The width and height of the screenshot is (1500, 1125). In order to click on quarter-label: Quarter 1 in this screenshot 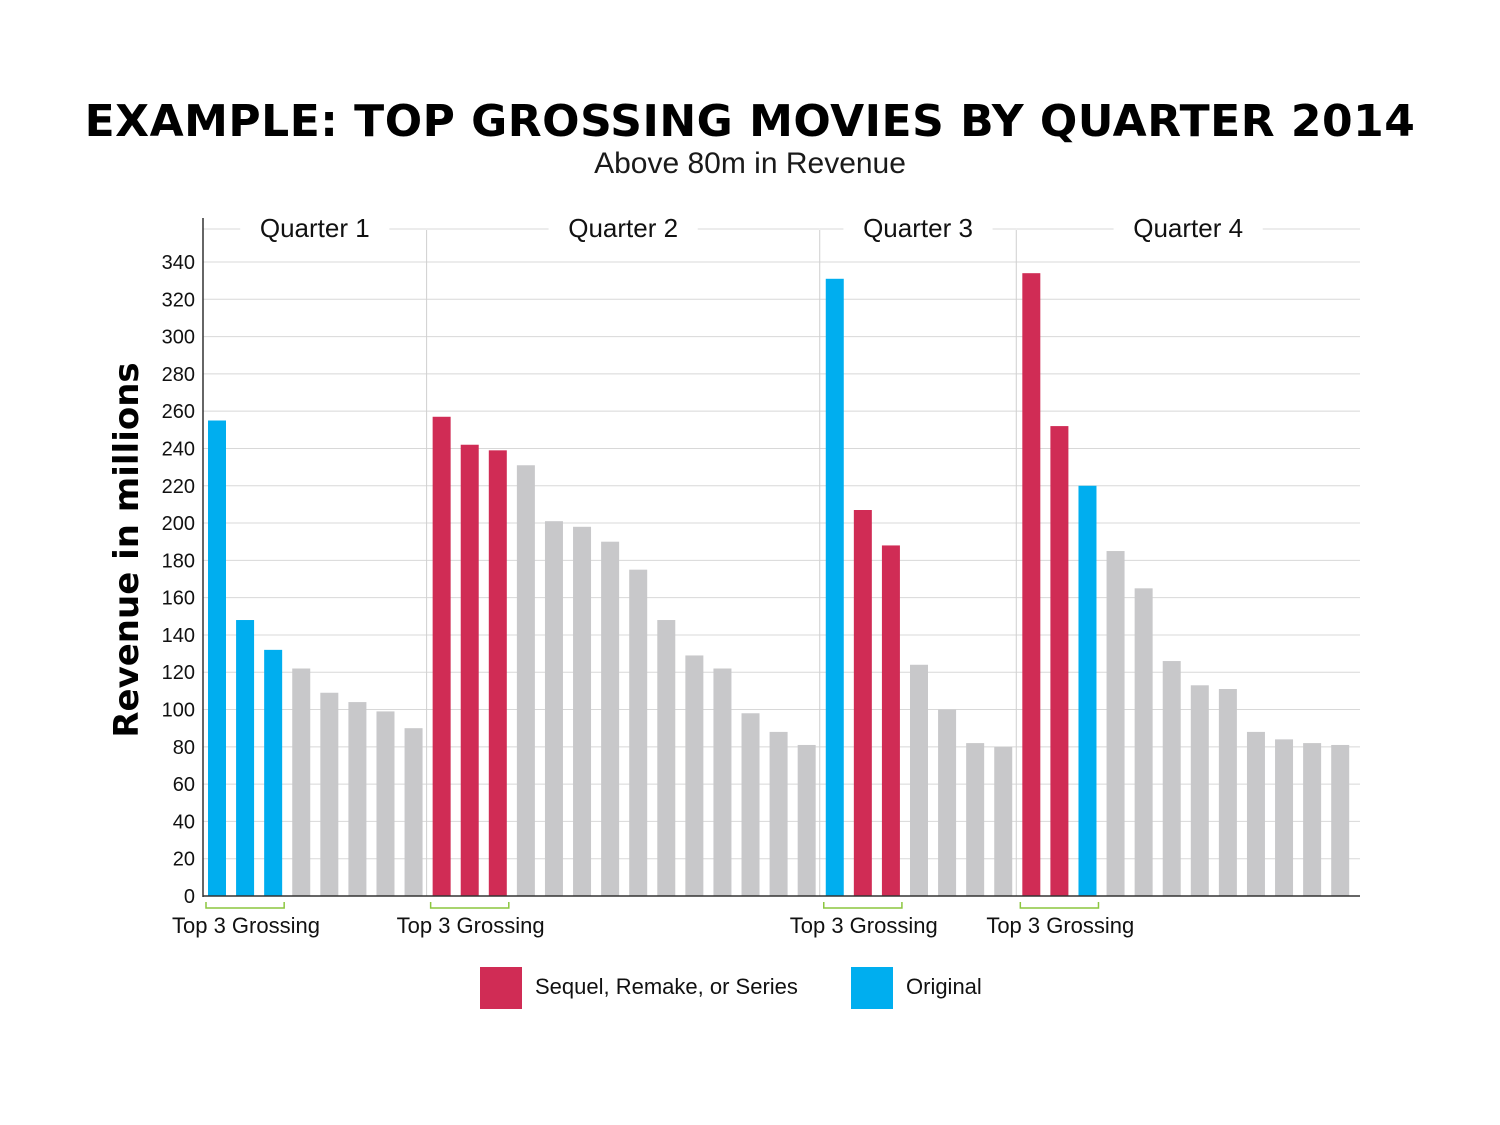, I will do `click(315, 228)`.